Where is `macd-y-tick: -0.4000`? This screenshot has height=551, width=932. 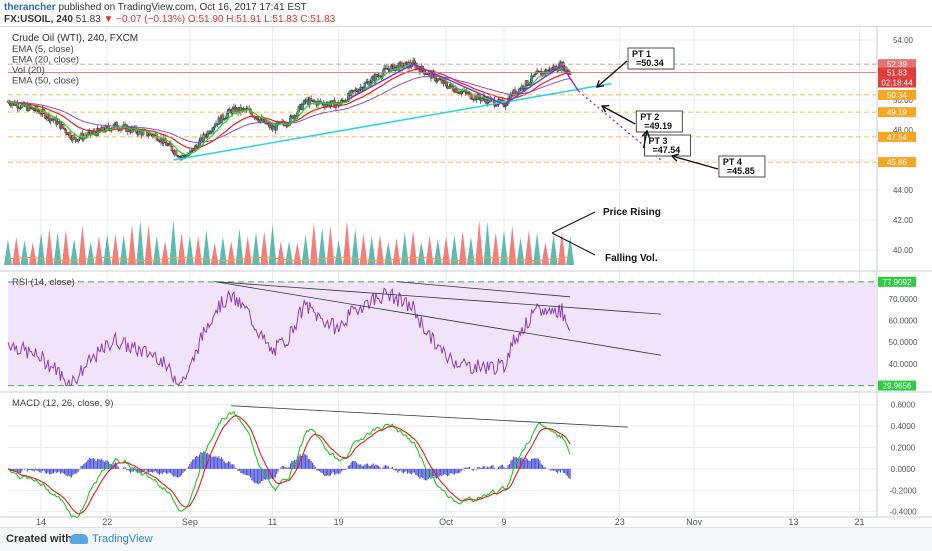 macd-y-tick: -0.4000 is located at coordinates (903, 512).